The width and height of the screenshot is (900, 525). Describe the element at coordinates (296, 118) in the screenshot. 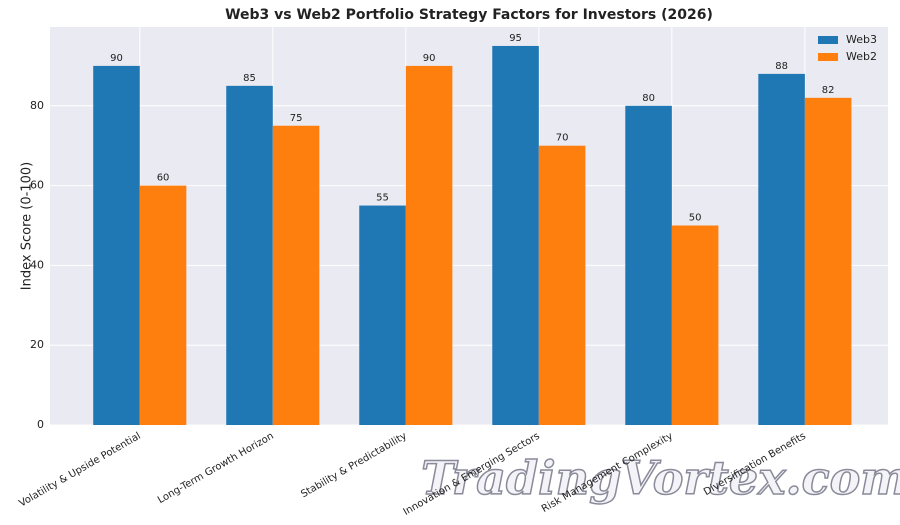

I see `value-label: 75` at that location.